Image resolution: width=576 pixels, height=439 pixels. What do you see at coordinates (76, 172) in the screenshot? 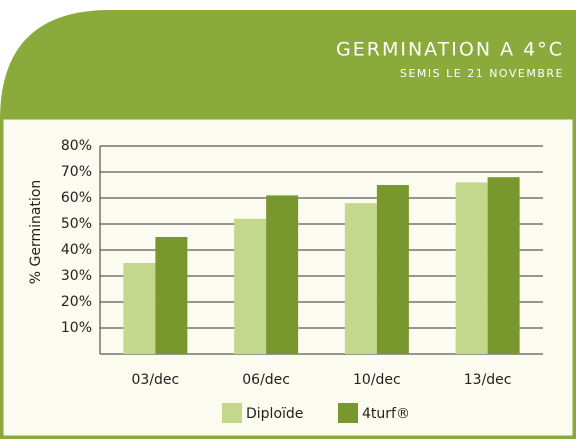
I see `y-tick-label: 70%` at bounding box center [76, 172].